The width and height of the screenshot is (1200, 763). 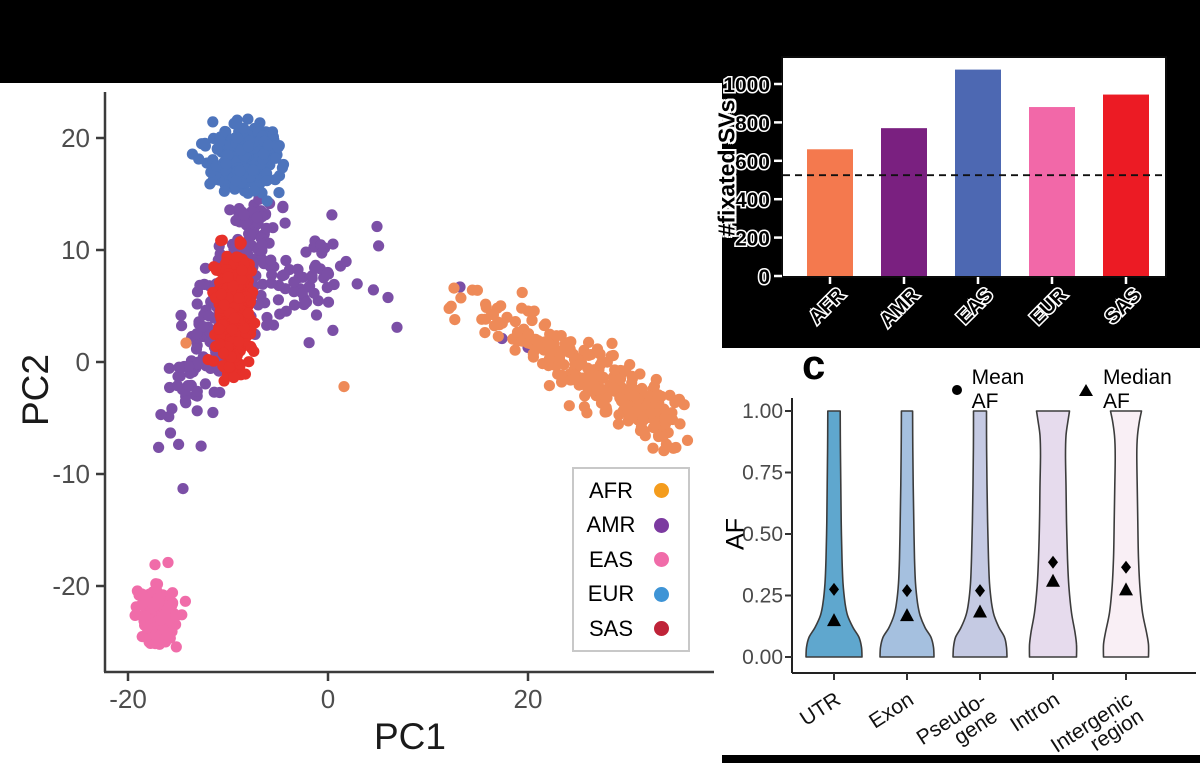 What do you see at coordinates (904, 202) in the screenshot?
I see `bar-amr` at bounding box center [904, 202].